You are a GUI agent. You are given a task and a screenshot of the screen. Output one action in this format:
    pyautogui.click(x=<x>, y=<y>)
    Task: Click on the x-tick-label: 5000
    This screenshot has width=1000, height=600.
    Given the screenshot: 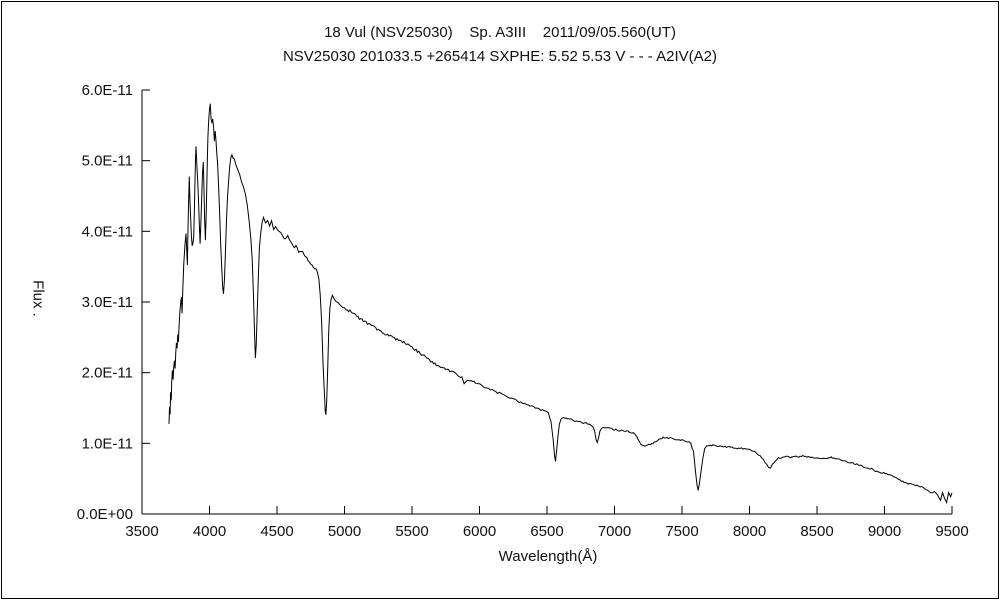 What is the action you would take?
    pyautogui.click(x=344, y=531)
    